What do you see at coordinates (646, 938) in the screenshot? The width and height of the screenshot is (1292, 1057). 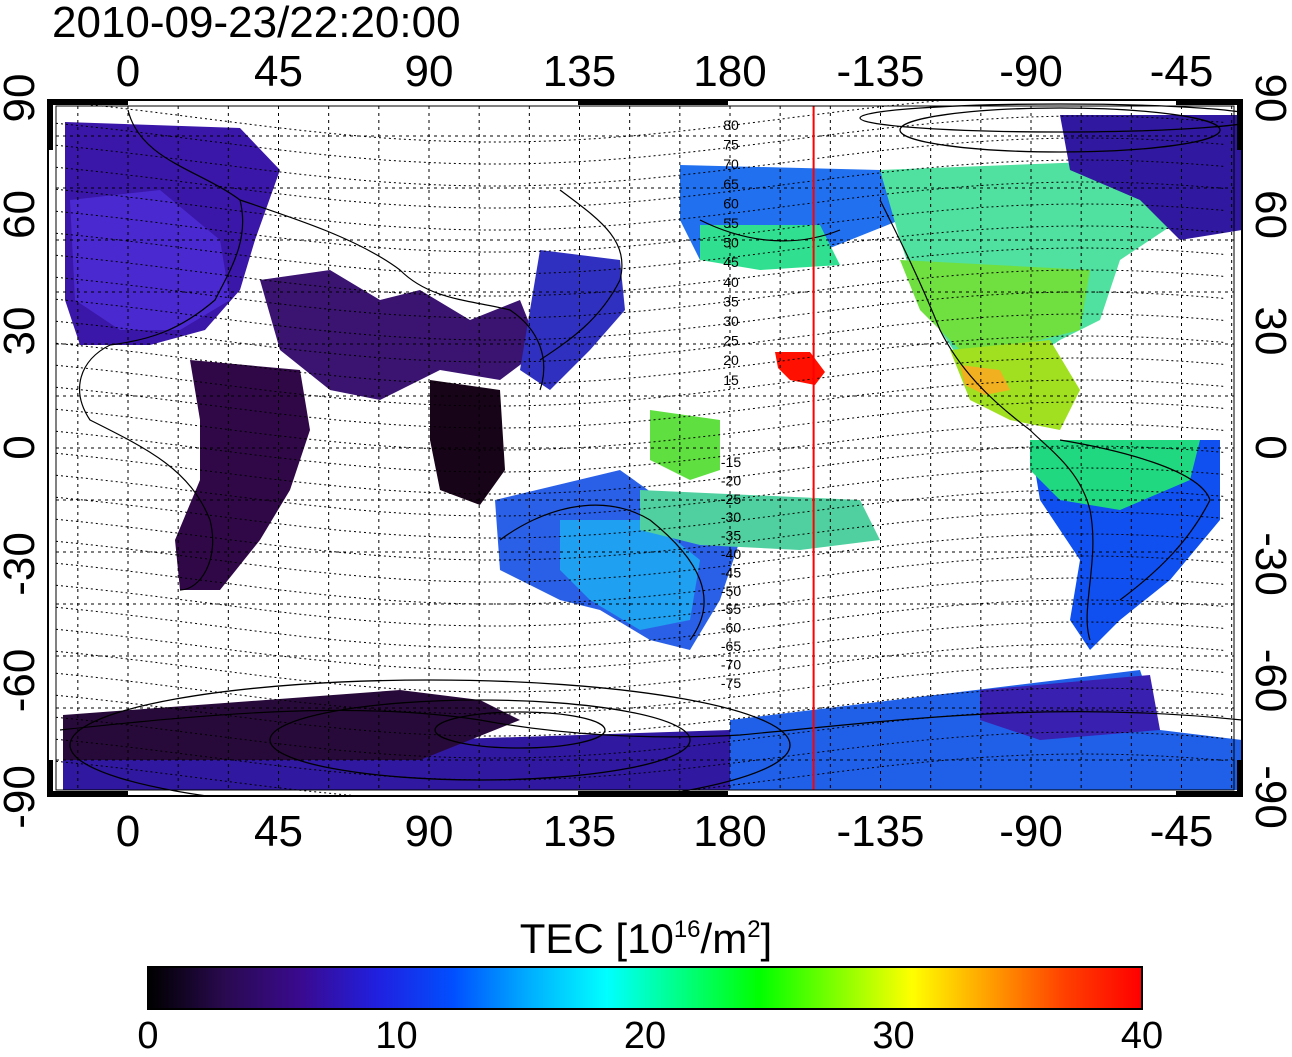 I see `colorbar-title: TEC [1016/m2]` at bounding box center [646, 938].